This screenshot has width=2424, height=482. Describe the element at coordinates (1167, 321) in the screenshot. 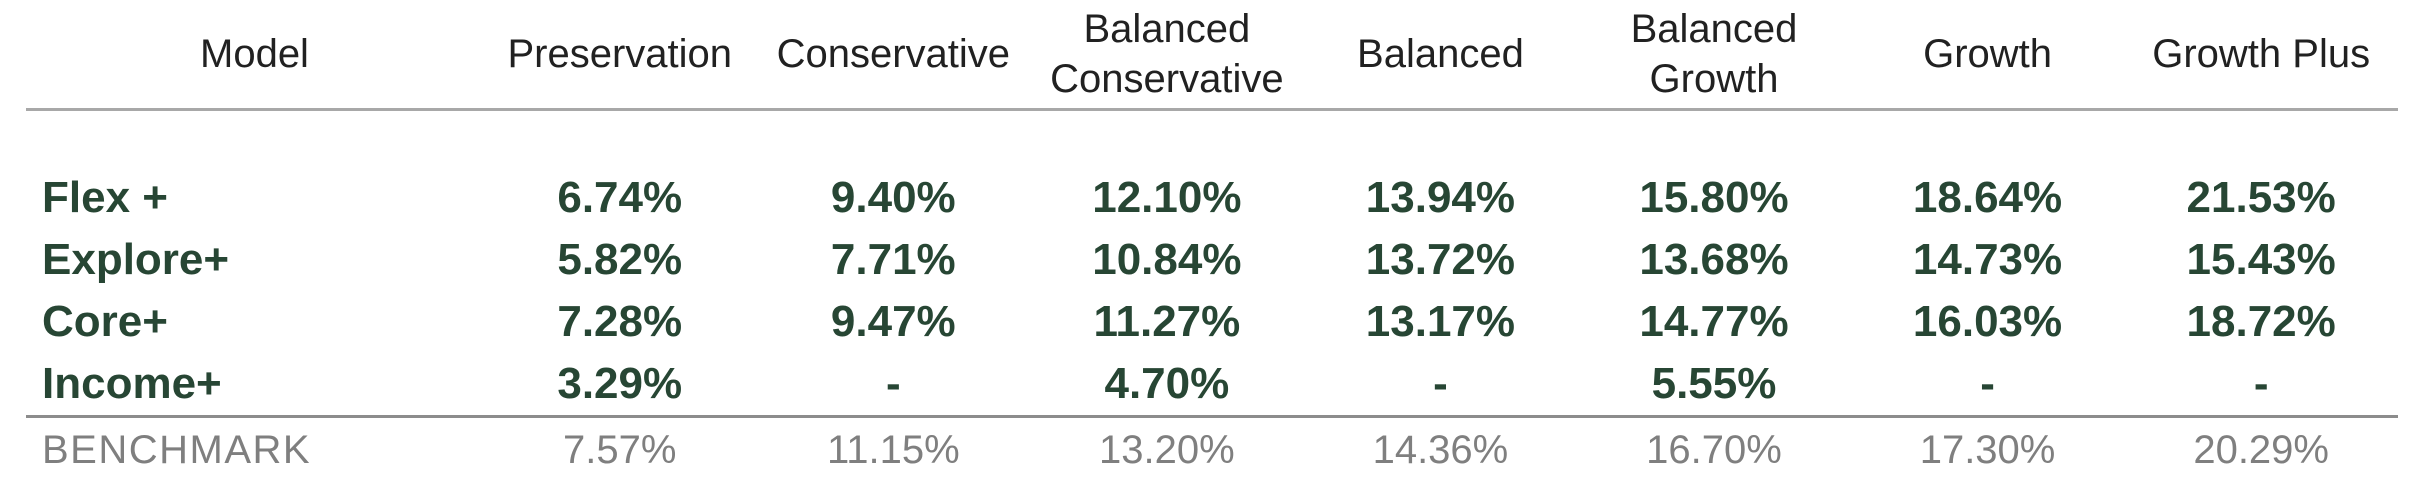

I see `return-value: 11.27%` at that location.